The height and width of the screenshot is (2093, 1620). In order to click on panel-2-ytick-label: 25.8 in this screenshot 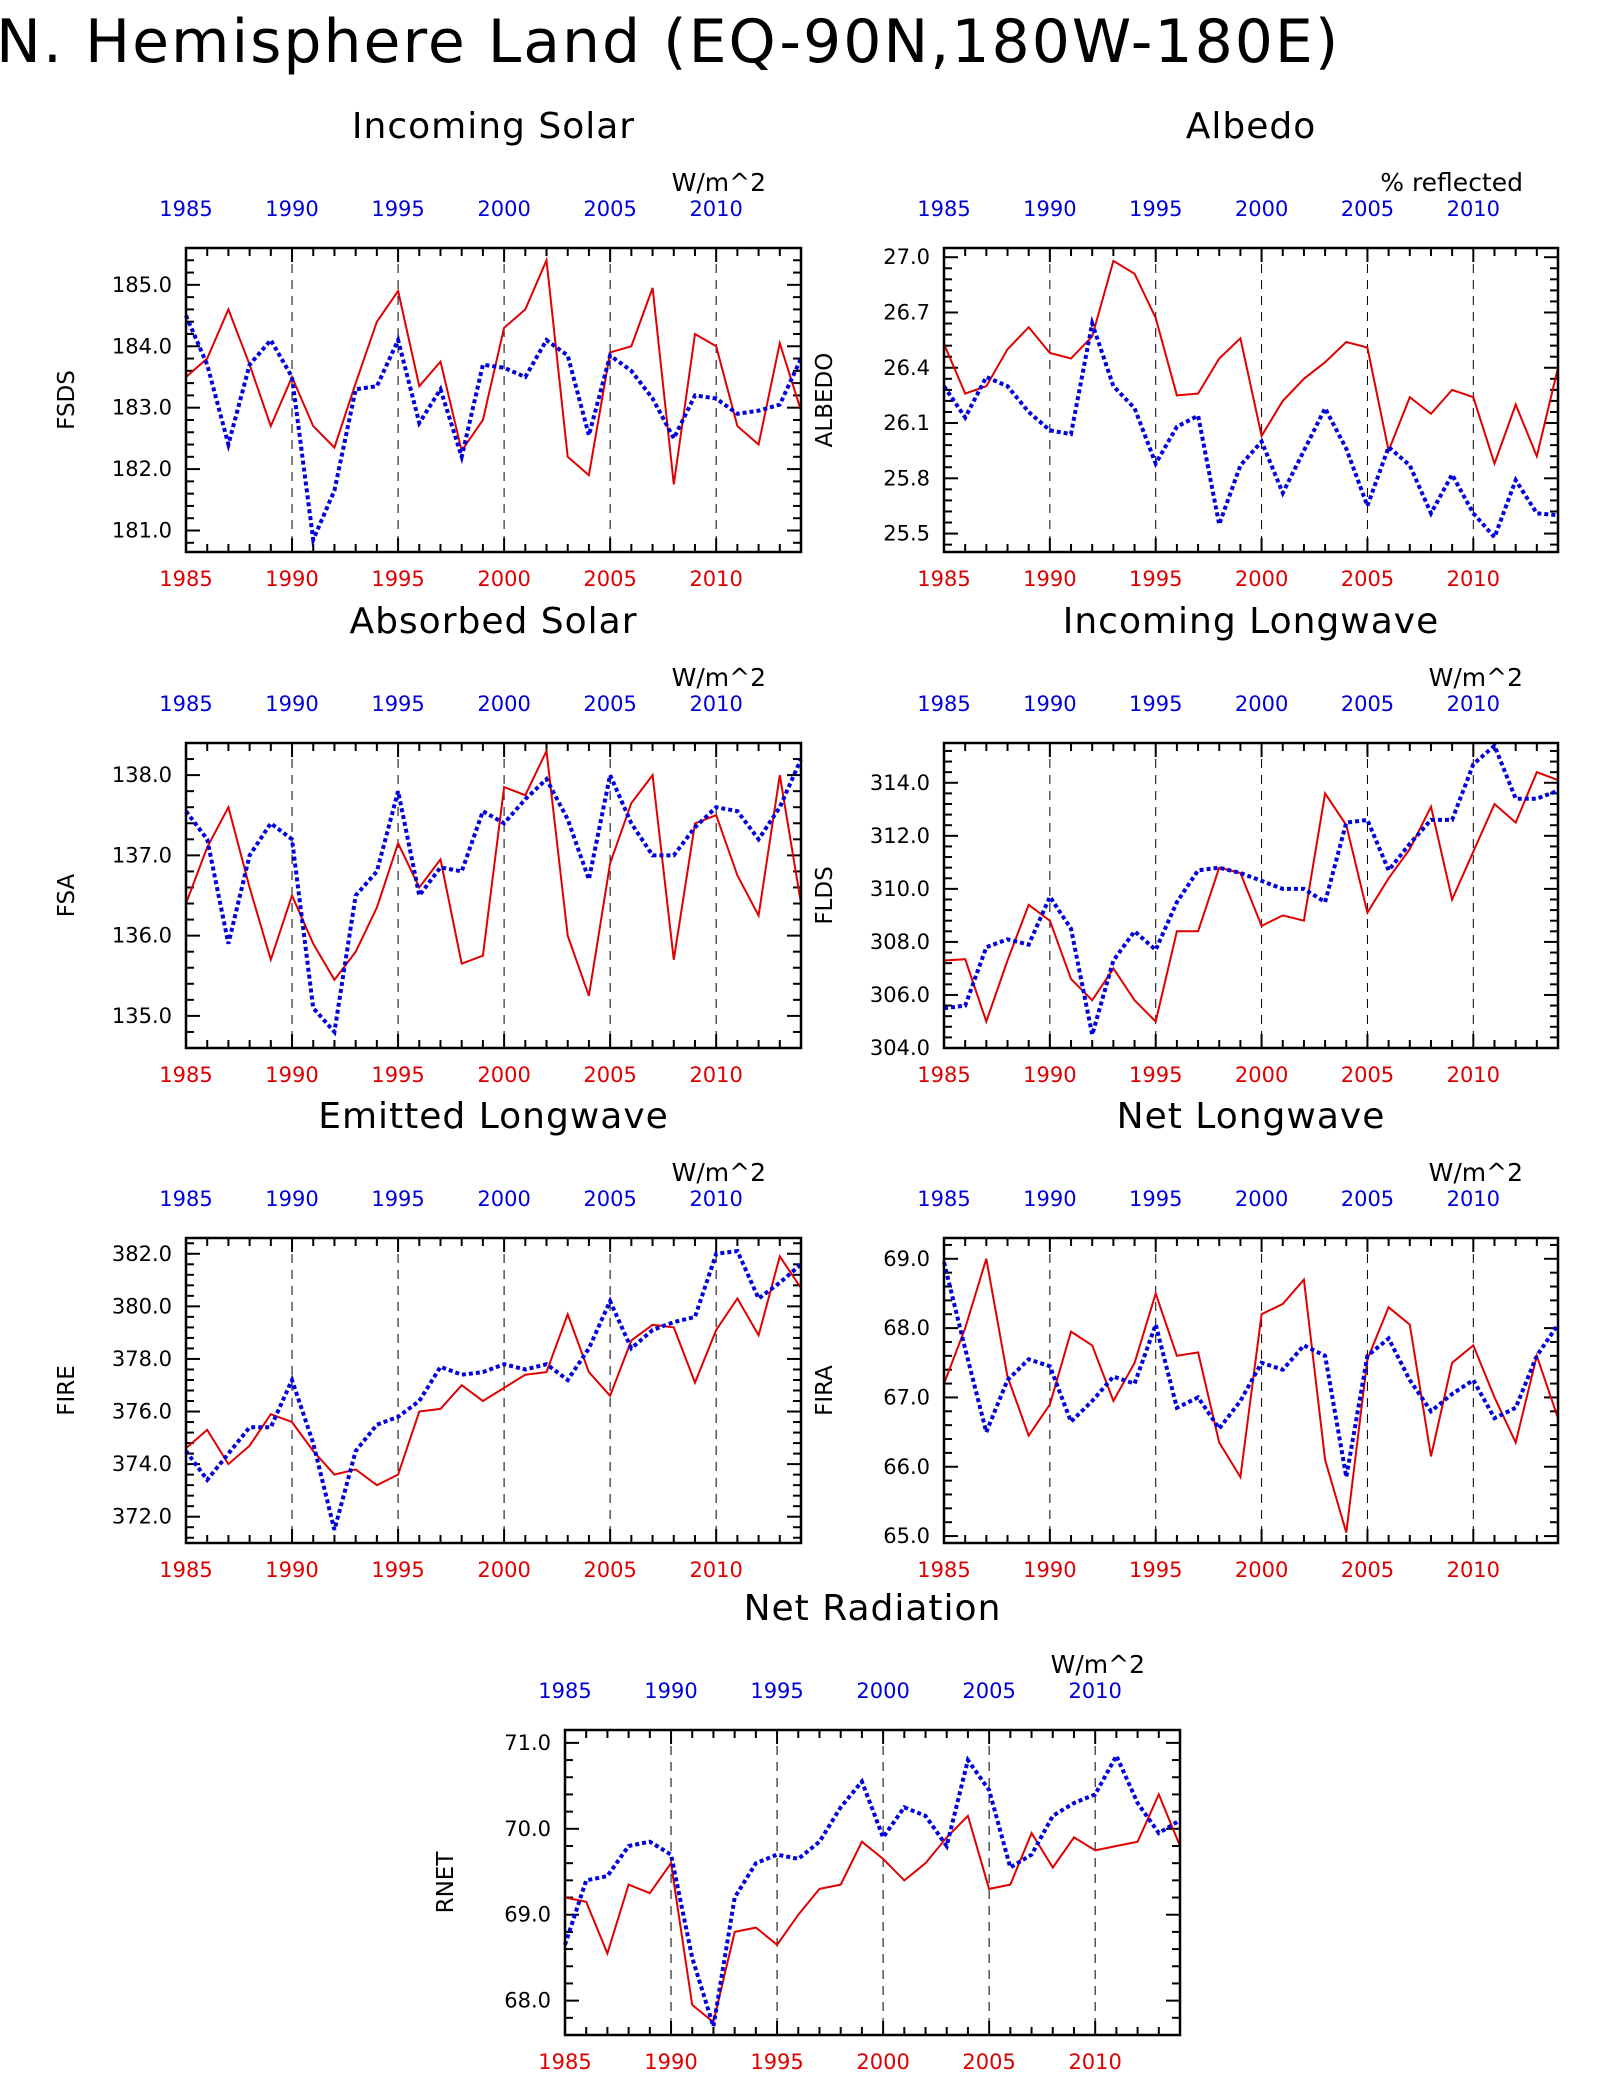, I will do `click(906, 478)`.